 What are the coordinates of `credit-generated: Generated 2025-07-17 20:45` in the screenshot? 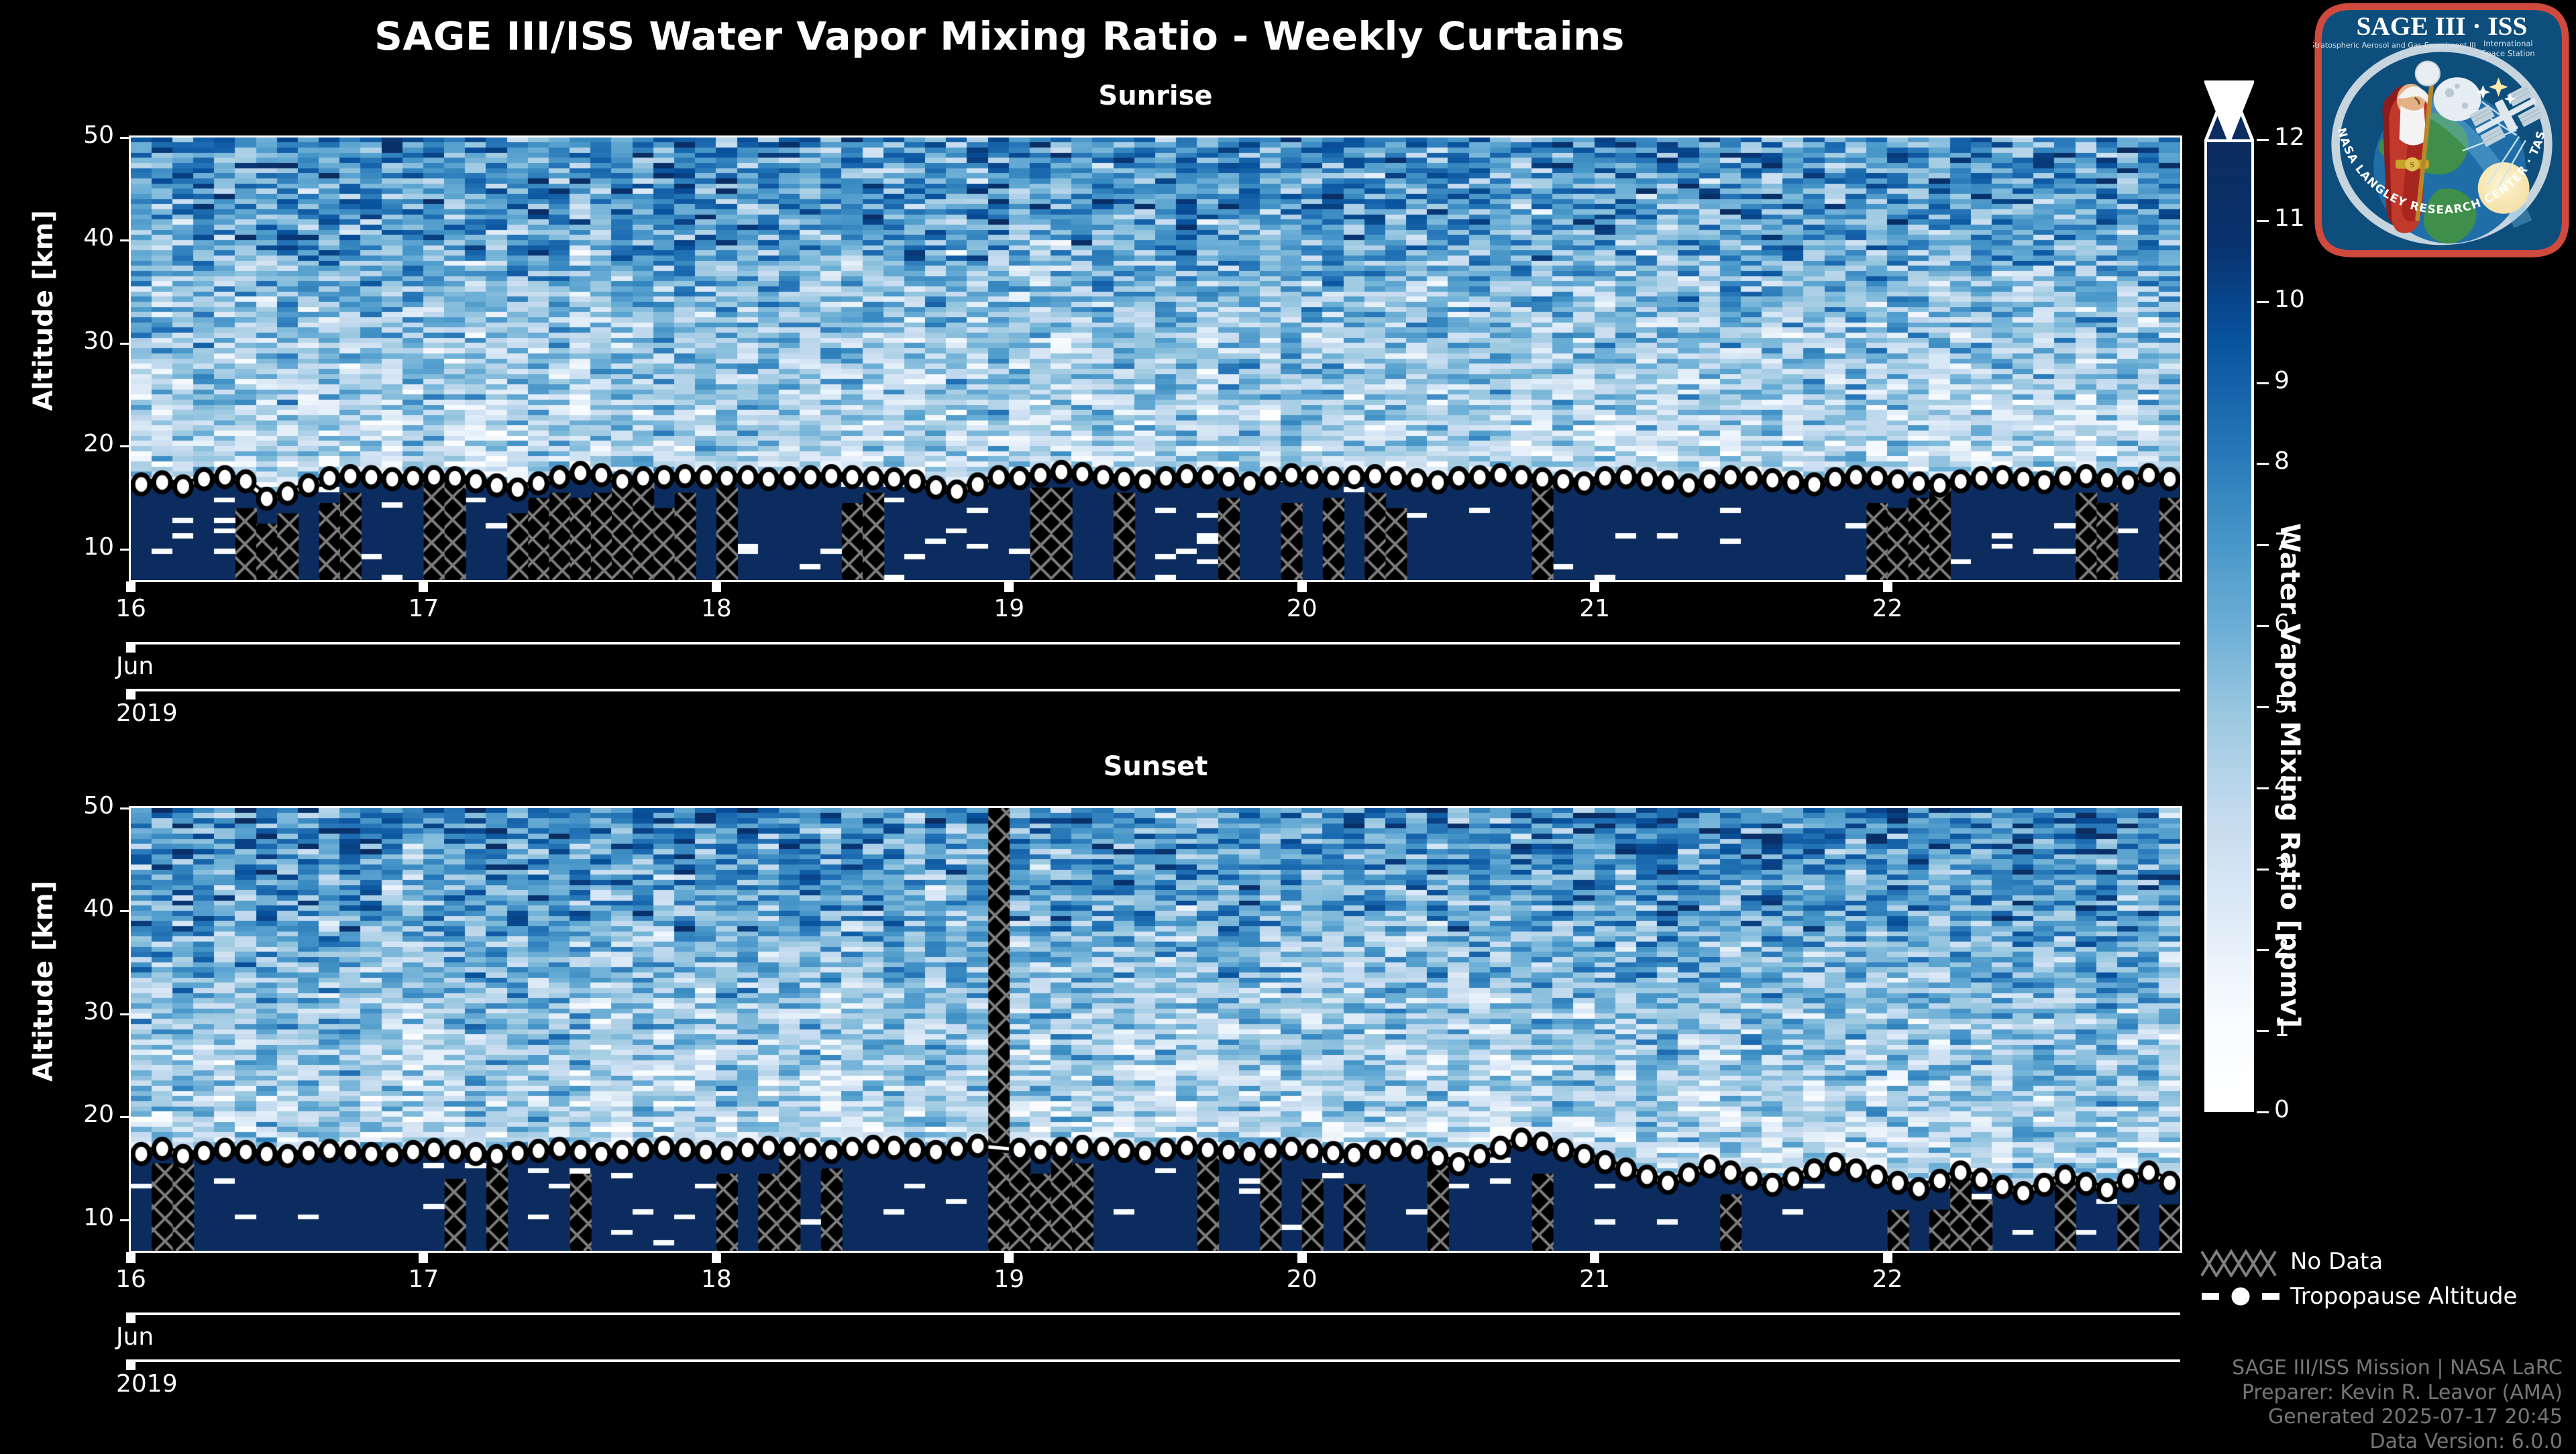 It's located at (2415, 1417).